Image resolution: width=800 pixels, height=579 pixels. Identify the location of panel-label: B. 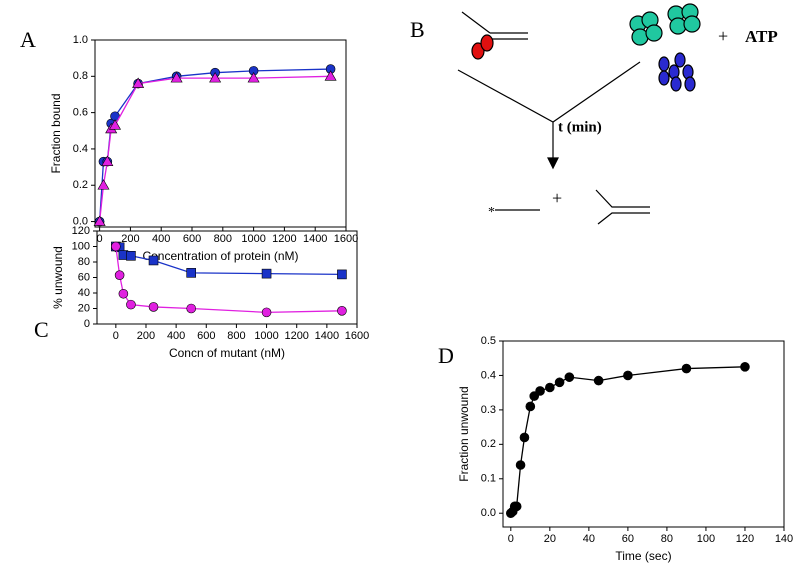
(417, 29).